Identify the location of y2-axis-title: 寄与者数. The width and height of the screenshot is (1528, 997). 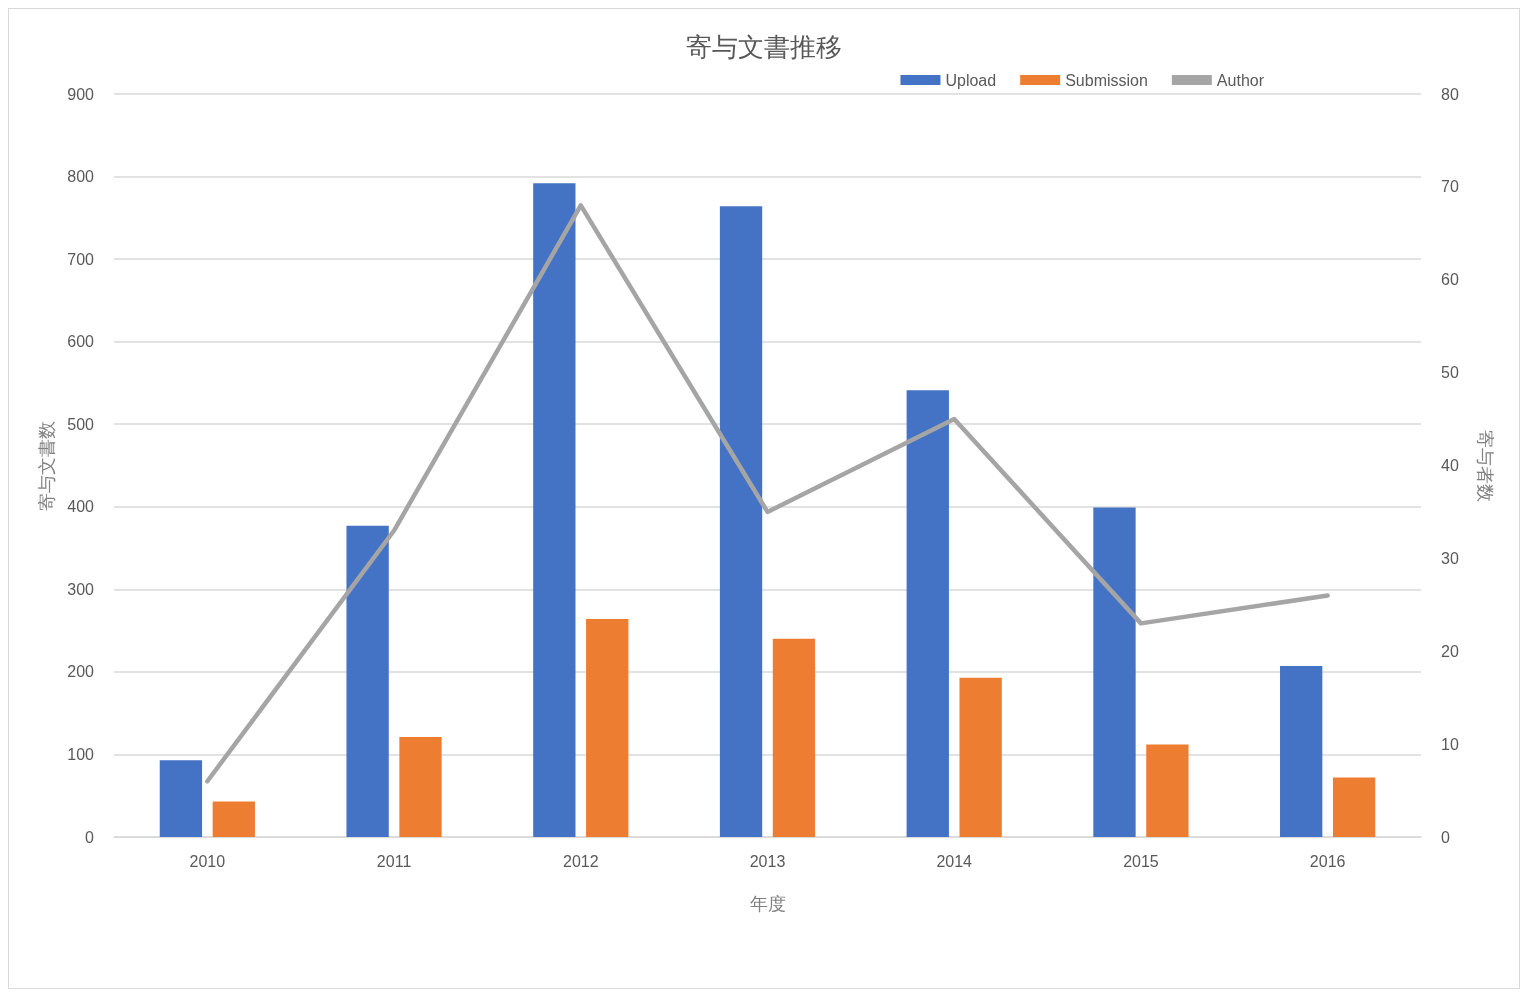
(1485, 465).